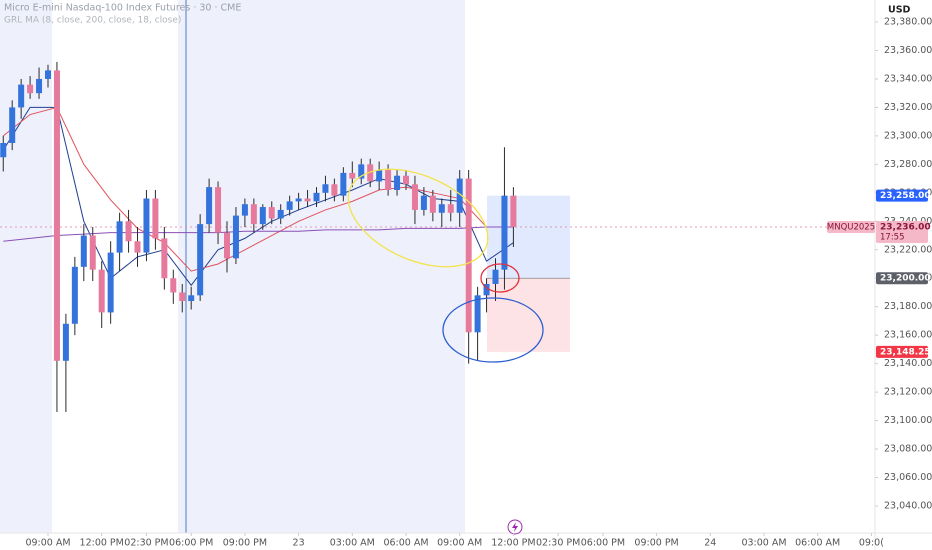 This screenshot has height=550, width=932. What do you see at coordinates (908, 449) in the screenshot?
I see `y-tick-label: 23,080.00` at bounding box center [908, 449].